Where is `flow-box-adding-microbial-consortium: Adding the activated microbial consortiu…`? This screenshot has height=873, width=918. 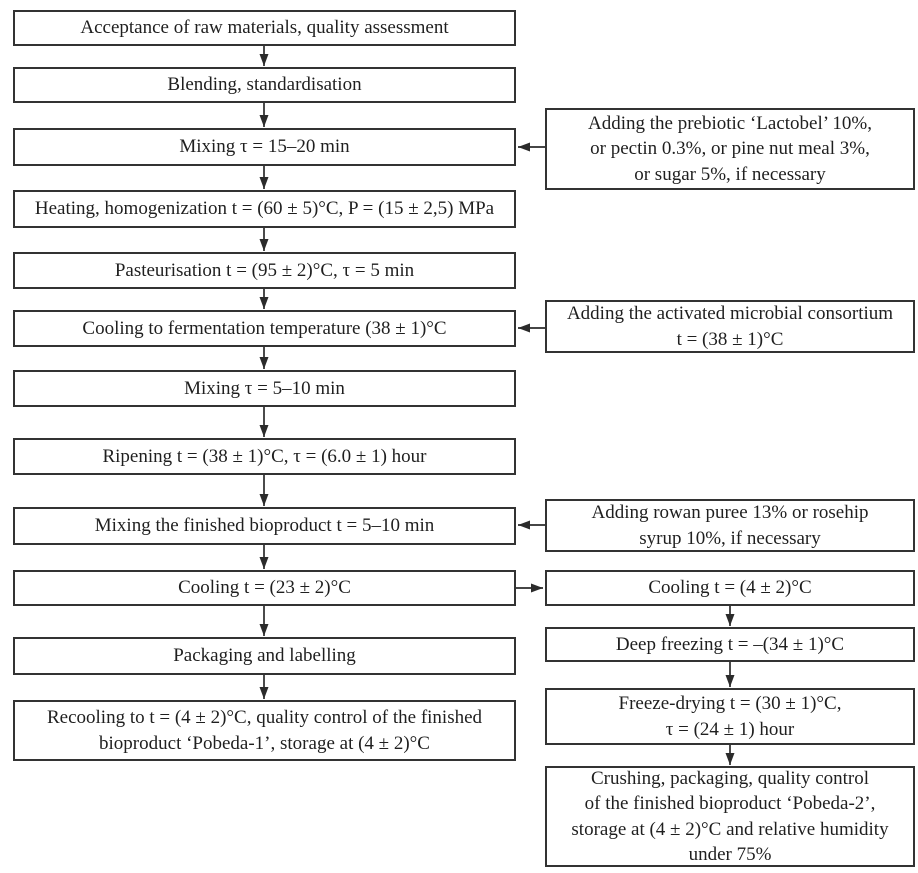 flow-box-adding-microbial-consortium: Adding the activated microbial consortiu… is located at coordinates (730, 326).